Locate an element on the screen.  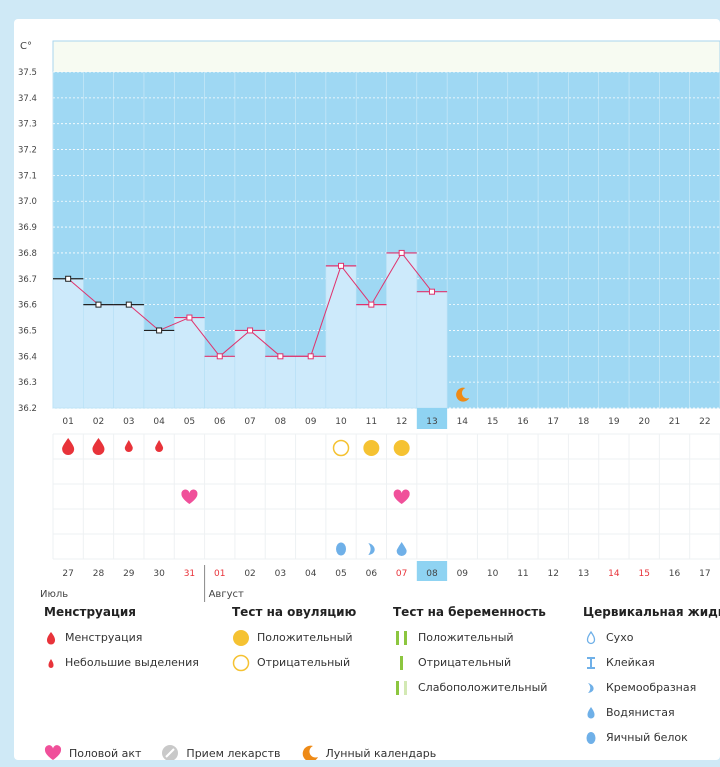
cycle-day-label: 01 is located at coordinates (67, 422).